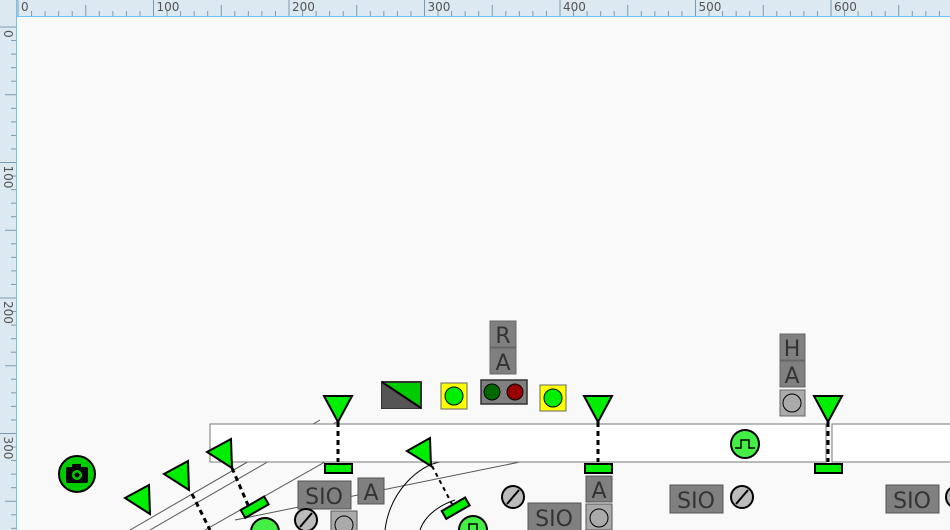 The height and width of the screenshot is (530, 950). I want to click on ruler-label: 400, so click(574, 7).